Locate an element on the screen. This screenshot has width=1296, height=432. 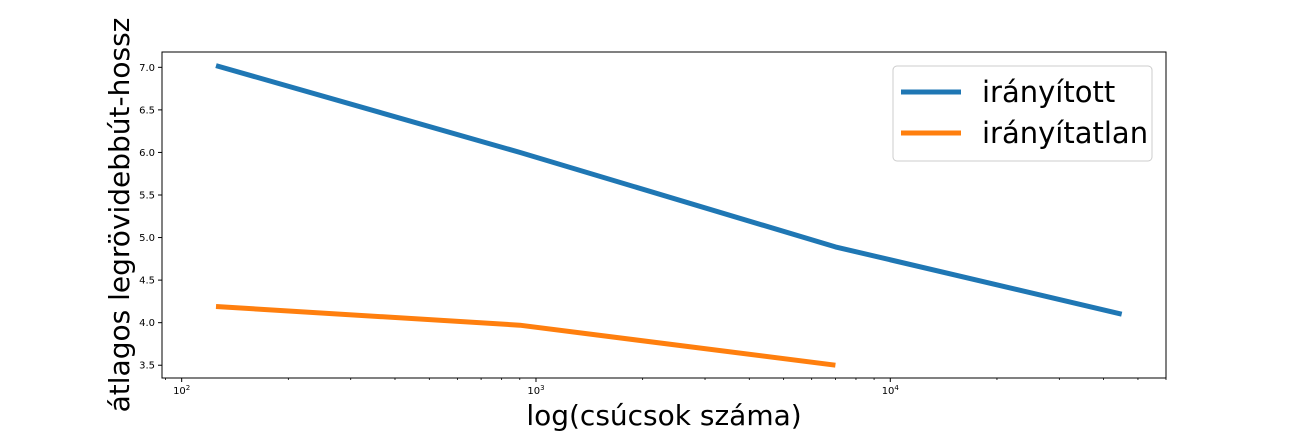
x-tick-label: 10² is located at coordinates (181, 390).